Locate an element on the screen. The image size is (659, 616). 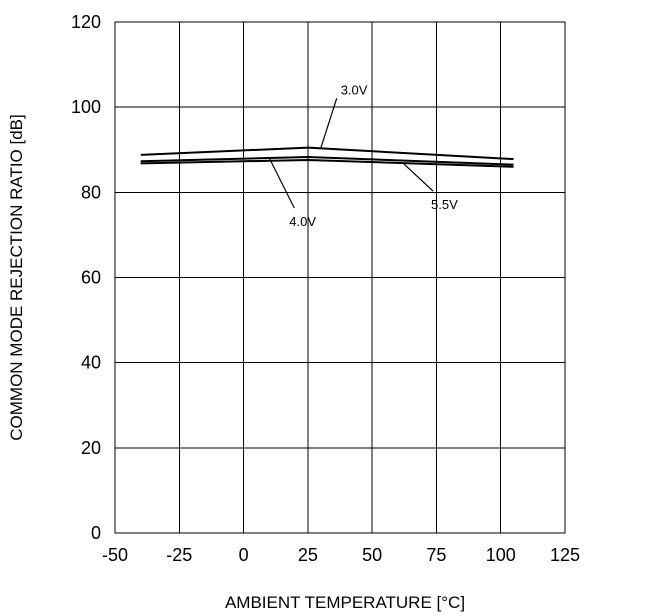
annotation-label: 4.0V is located at coordinates (302, 221).